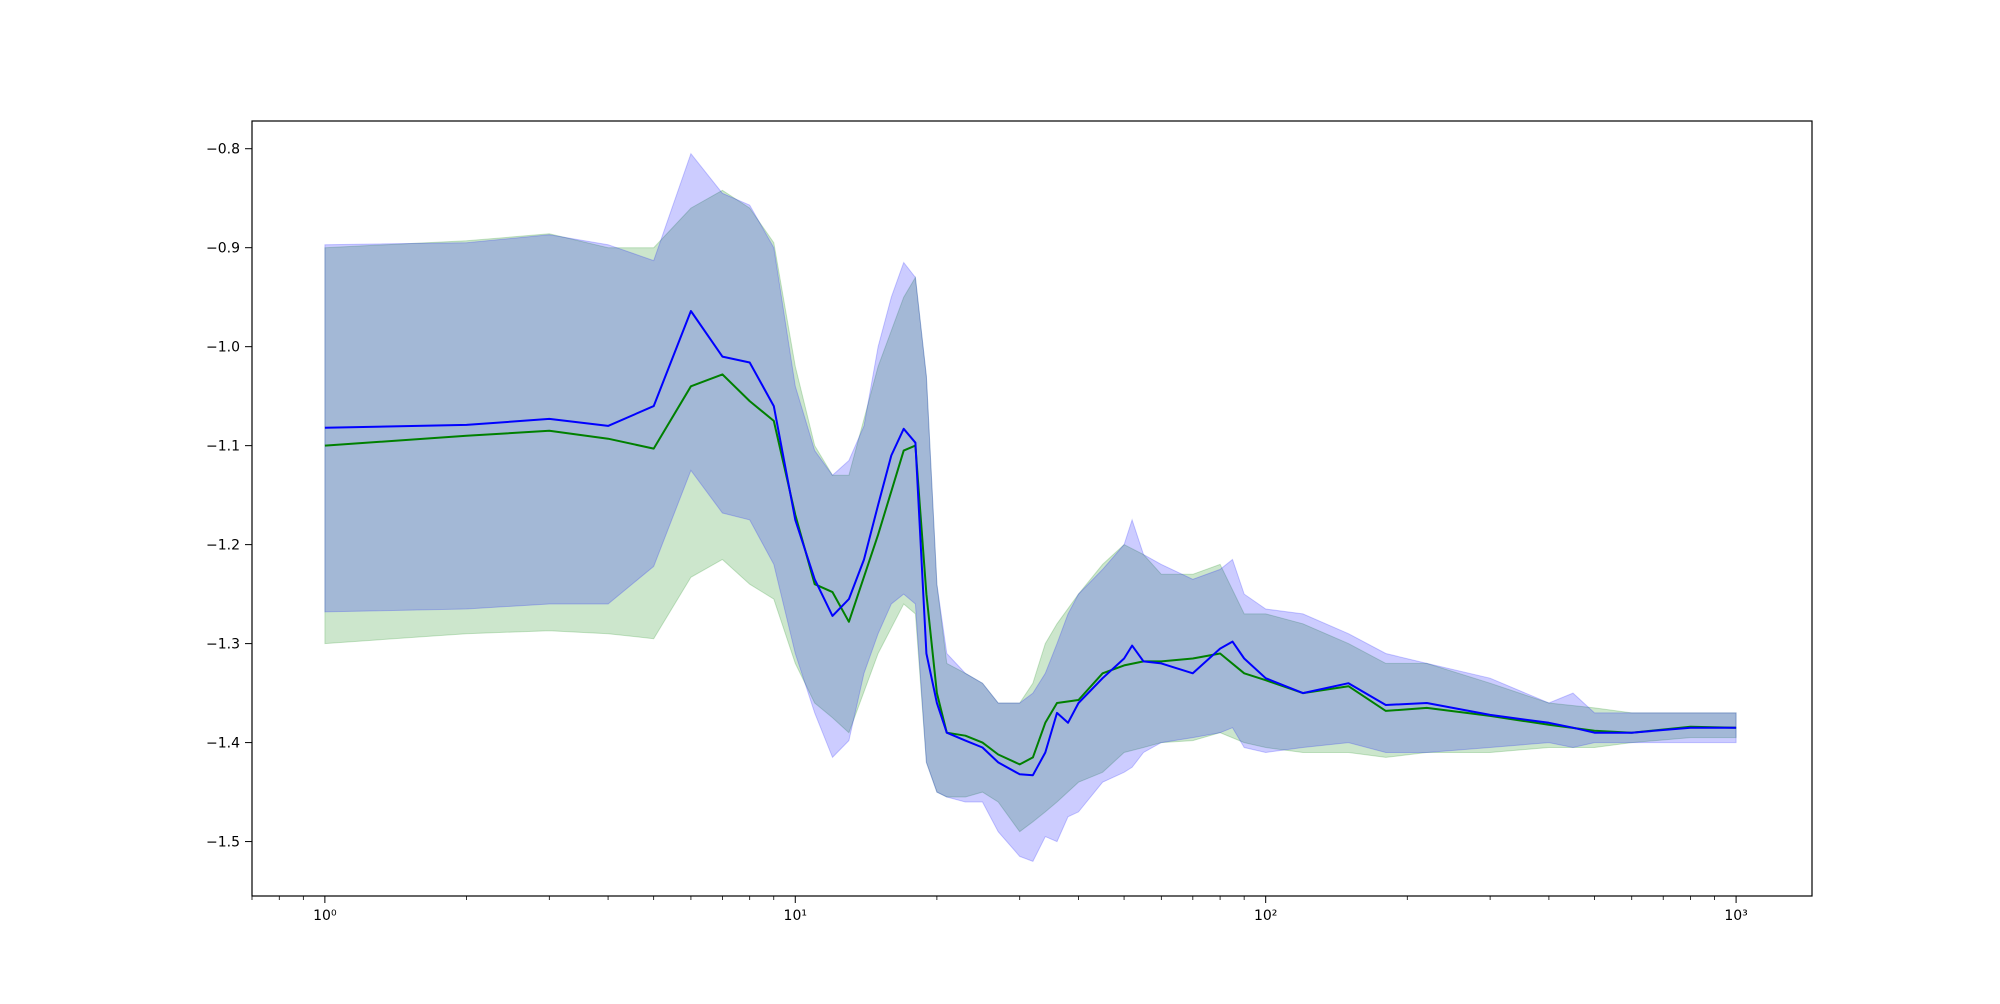 The width and height of the screenshot is (2000, 1004). I want to click on x-axis: 10⁰ 10¹ 10² 10³, so click(999, 910).